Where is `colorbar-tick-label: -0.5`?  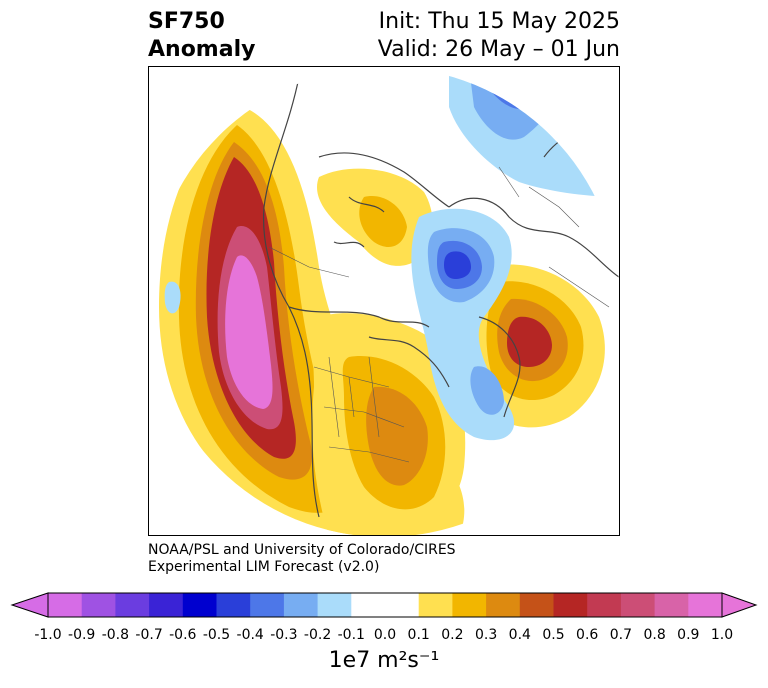
colorbar-tick-label: -0.5 is located at coordinates (216, 635).